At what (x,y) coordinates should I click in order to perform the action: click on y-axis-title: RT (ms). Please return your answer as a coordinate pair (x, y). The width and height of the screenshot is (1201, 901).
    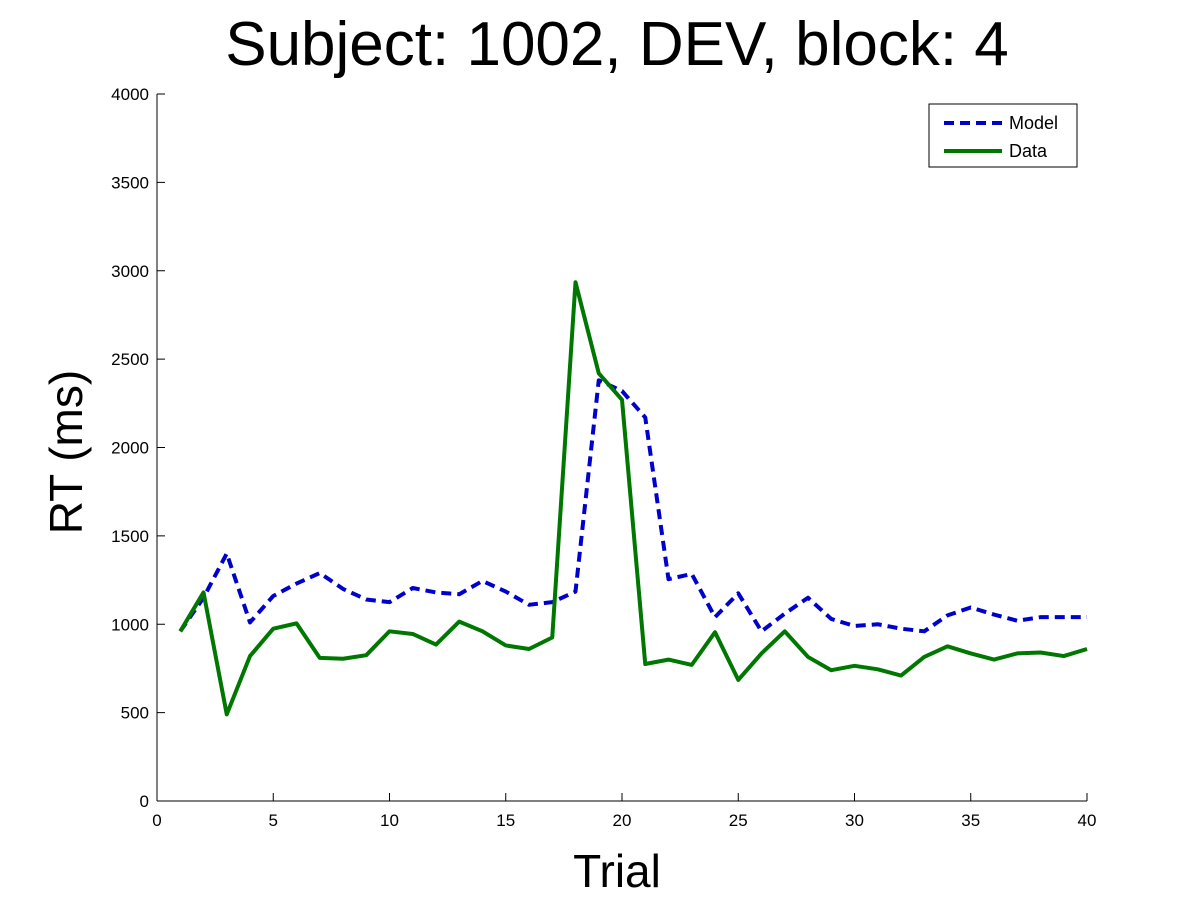
    Looking at the image, I should click on (66, 452).